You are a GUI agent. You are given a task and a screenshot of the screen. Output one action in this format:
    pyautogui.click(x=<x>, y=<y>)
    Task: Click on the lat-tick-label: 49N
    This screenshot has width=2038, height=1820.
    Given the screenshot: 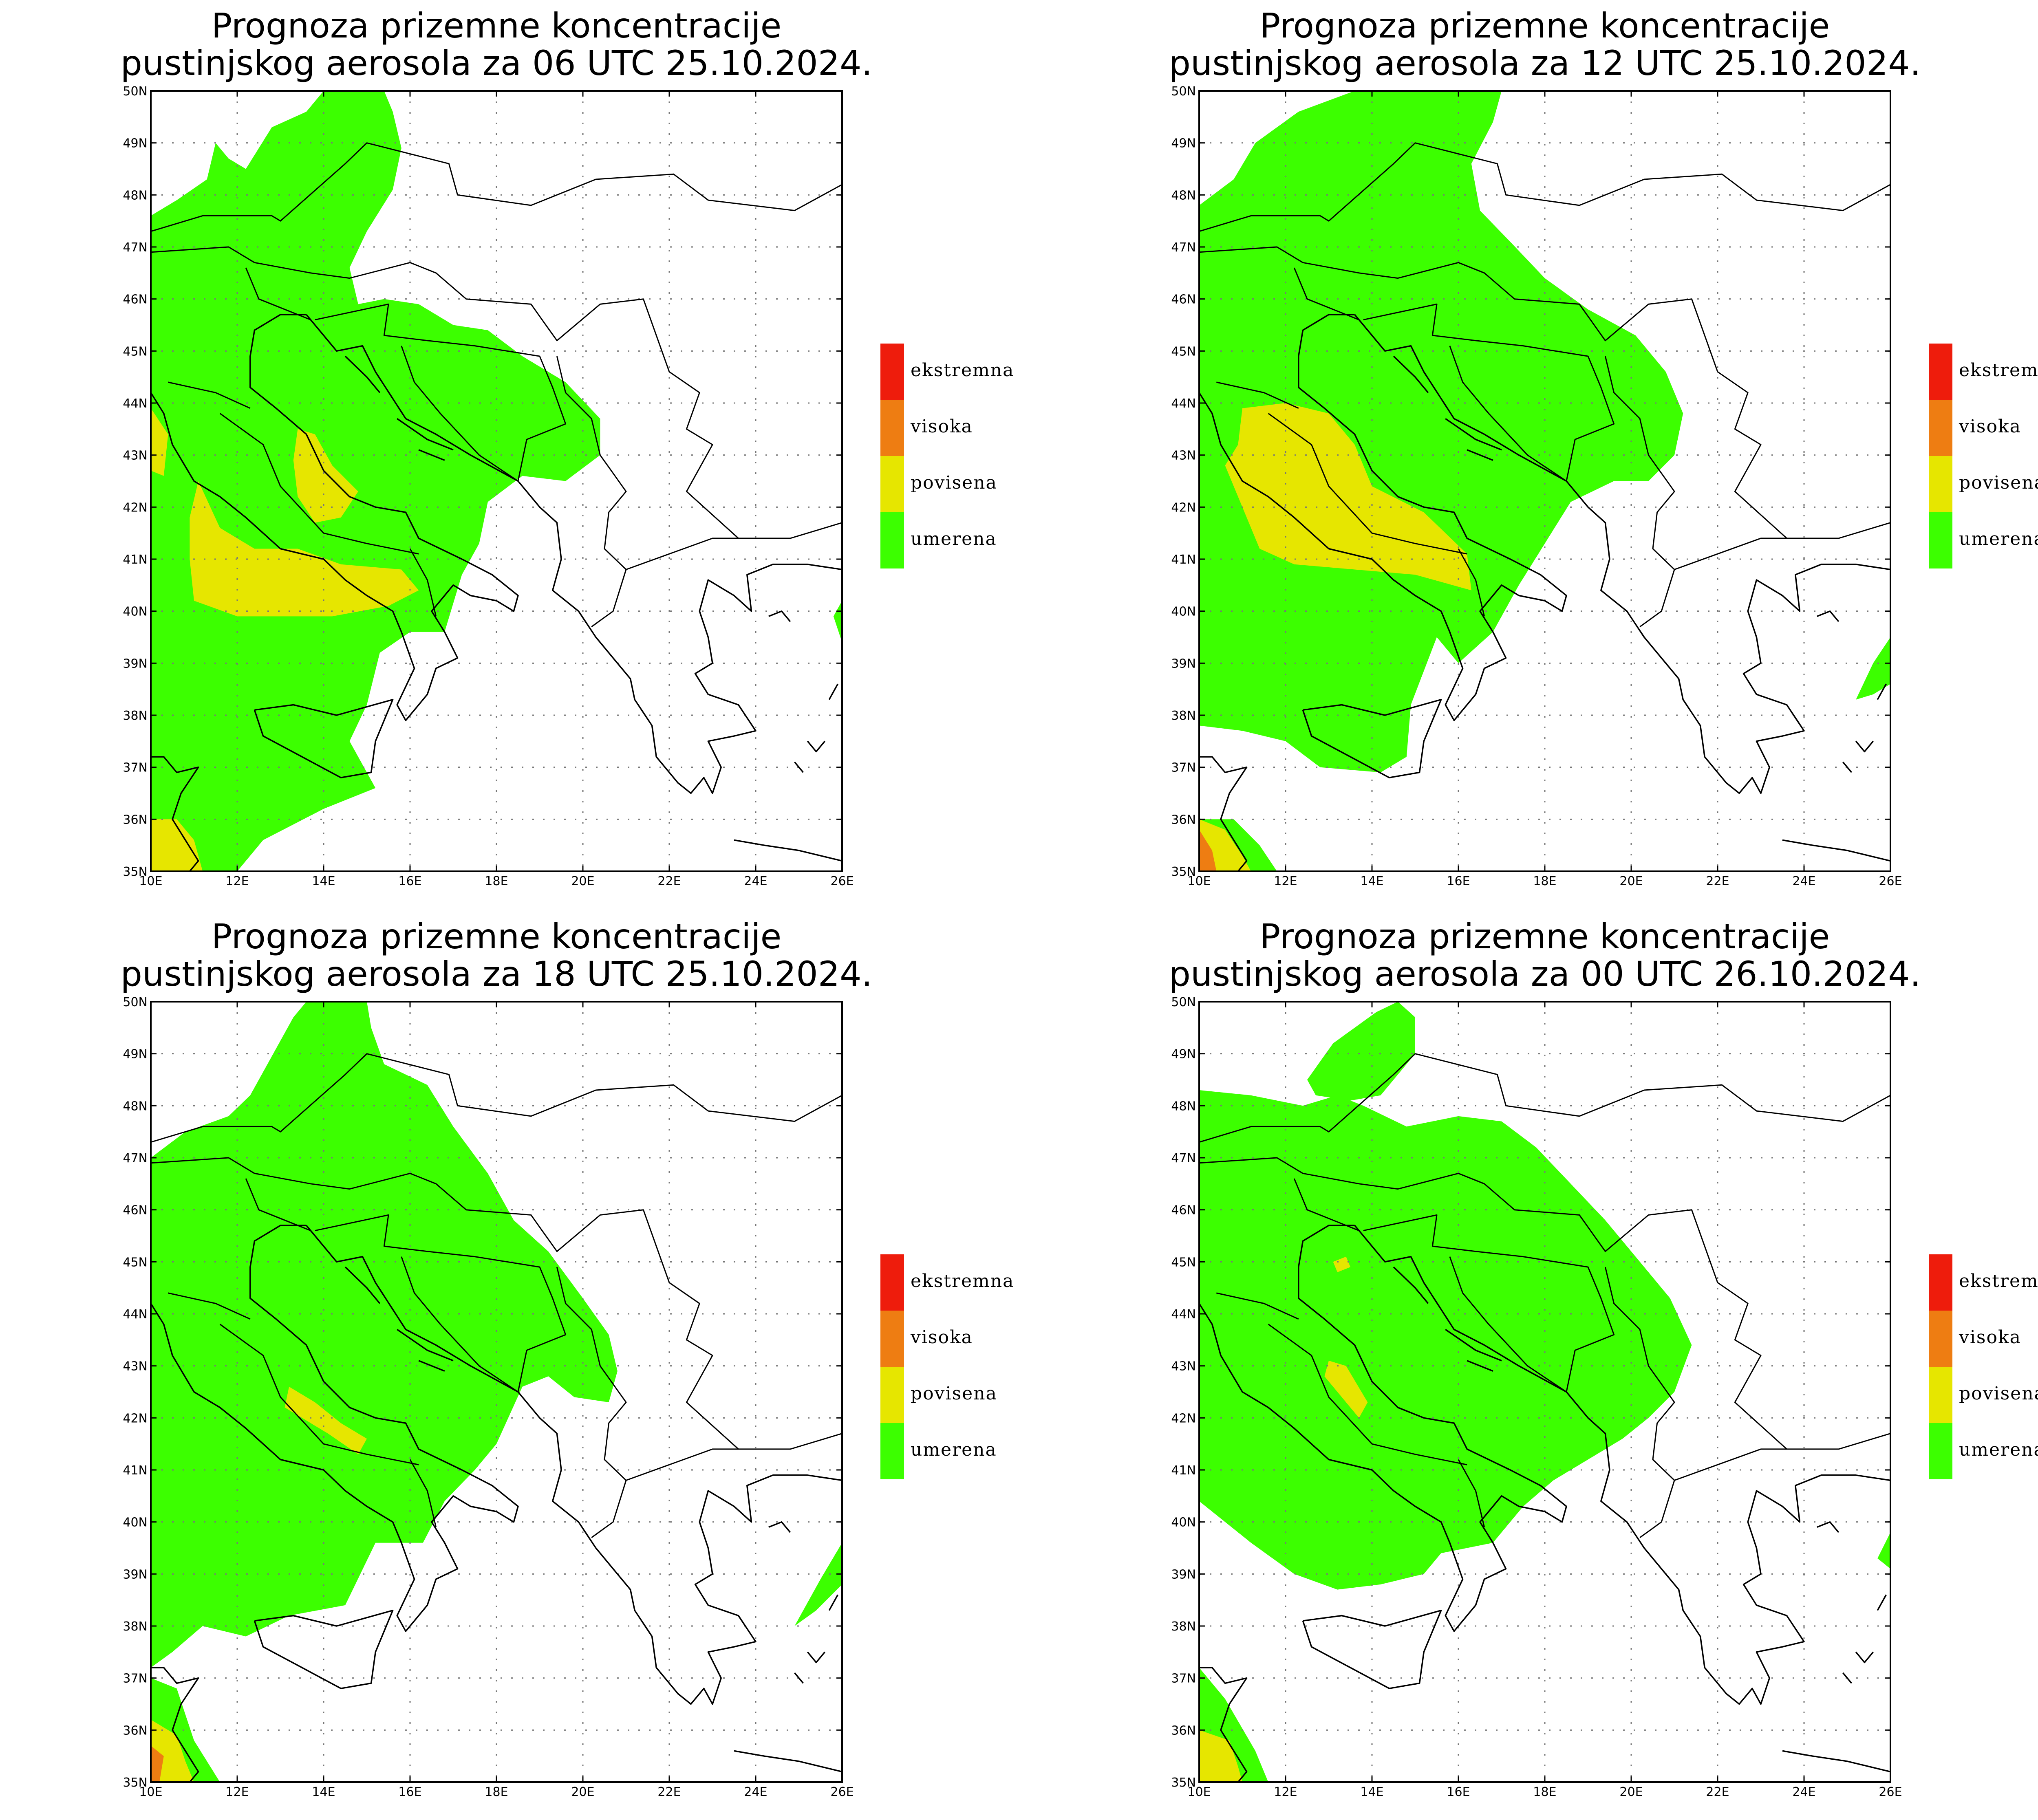 What is the action you would take?
    pyautogui.click(x=136, y=144)
    